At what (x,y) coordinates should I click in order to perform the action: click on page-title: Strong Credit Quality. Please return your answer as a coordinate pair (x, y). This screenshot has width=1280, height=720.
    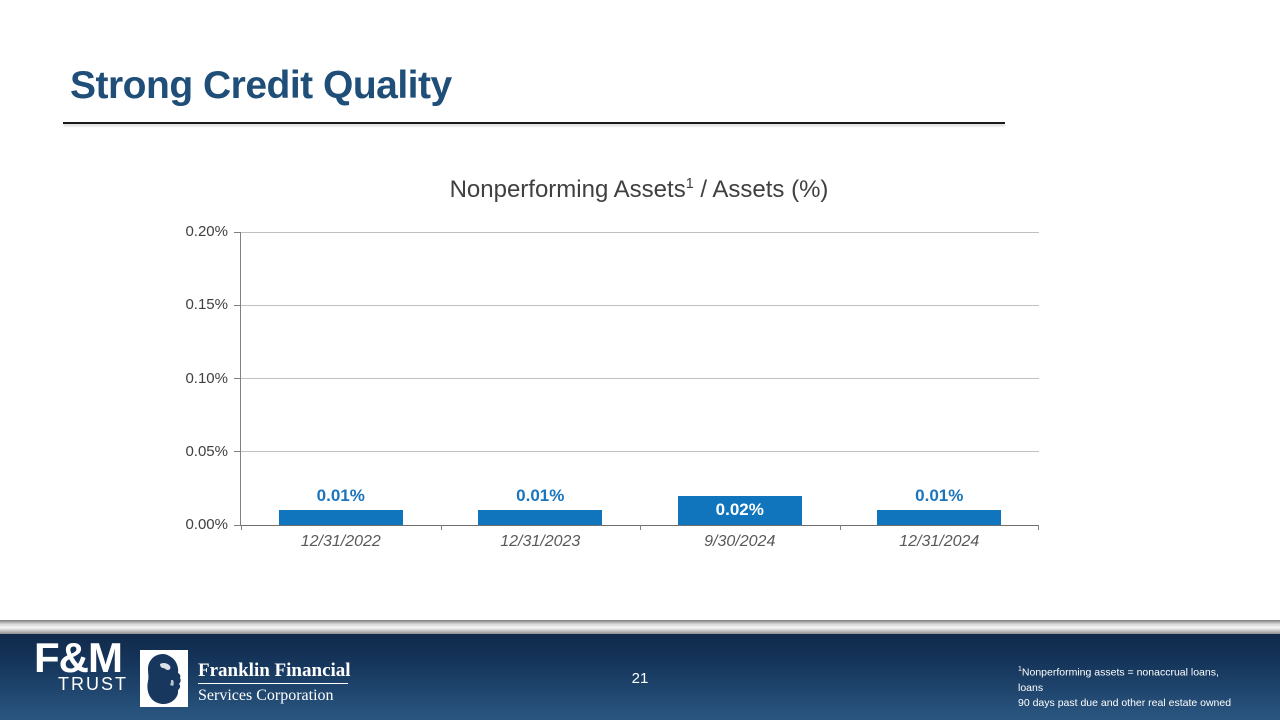
    Looking at the image, I should click on (261, 85).